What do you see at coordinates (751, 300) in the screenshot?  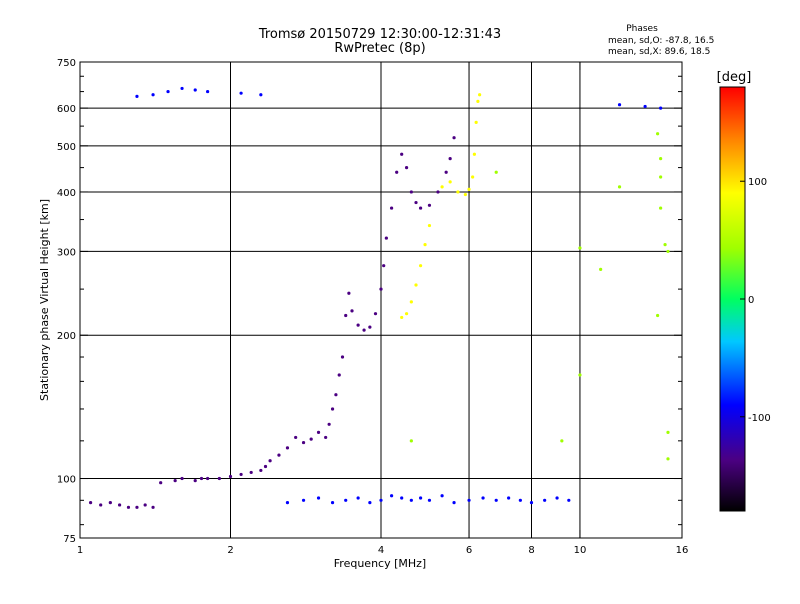 I see `colorbar-tick-label: 0` at bounding box center [751, 300].